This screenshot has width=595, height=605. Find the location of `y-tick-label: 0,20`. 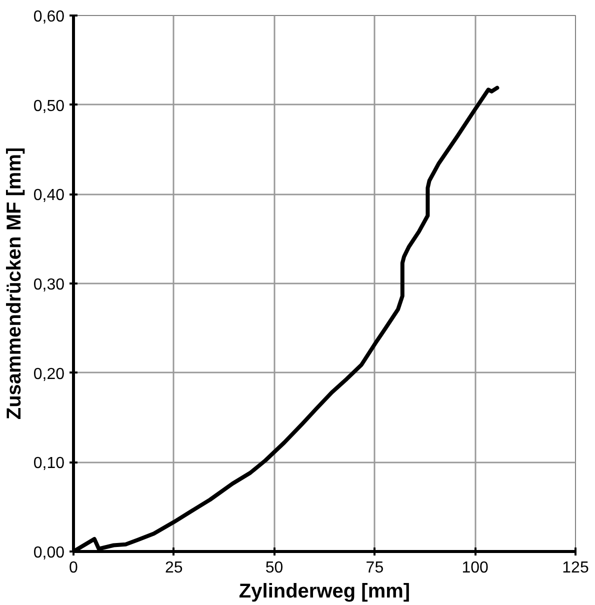

y-tick-label: 0,20 is located at coordinates (49, 374).